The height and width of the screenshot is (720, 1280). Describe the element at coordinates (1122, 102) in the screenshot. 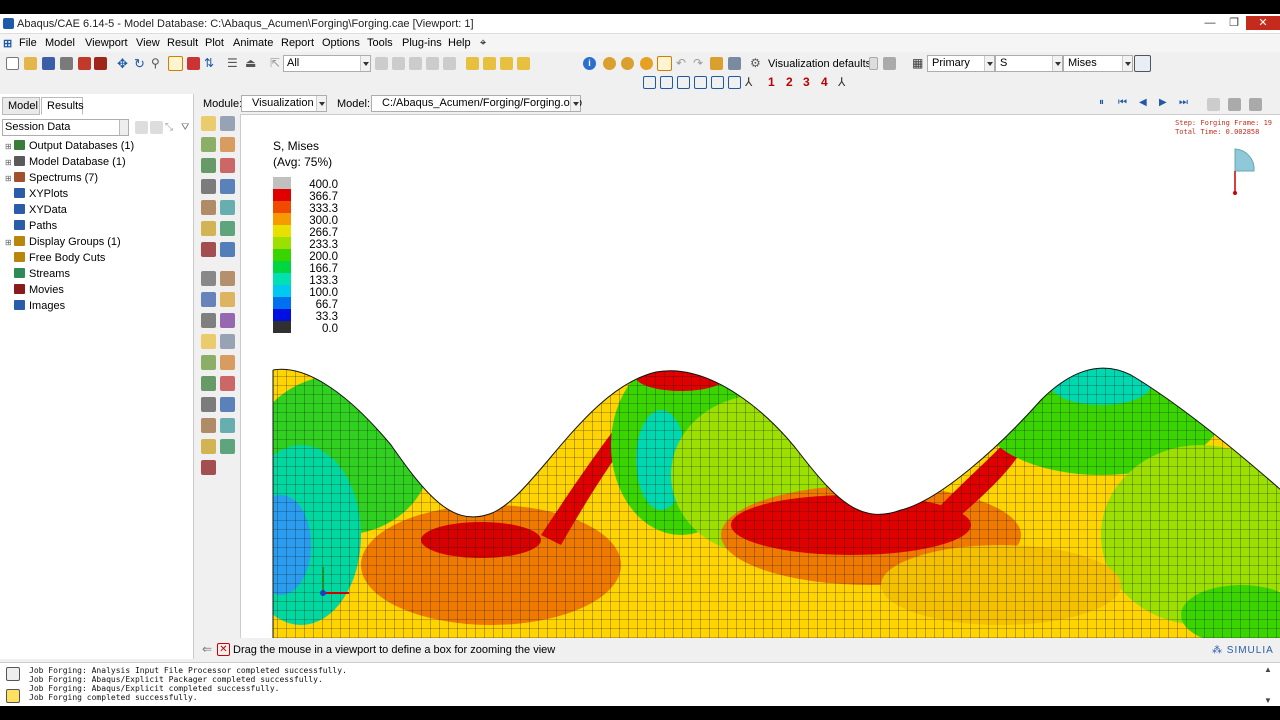

I see `first-frame-button: ⏮` at that location.